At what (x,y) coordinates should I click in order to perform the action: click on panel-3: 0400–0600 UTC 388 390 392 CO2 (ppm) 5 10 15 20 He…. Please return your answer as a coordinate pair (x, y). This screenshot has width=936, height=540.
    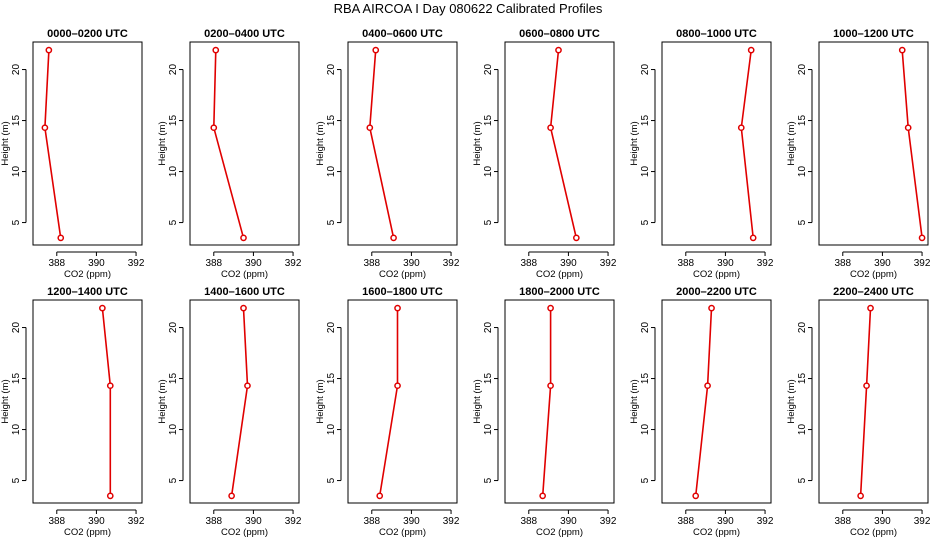
    Looking at the image, I should click on (387, 154).